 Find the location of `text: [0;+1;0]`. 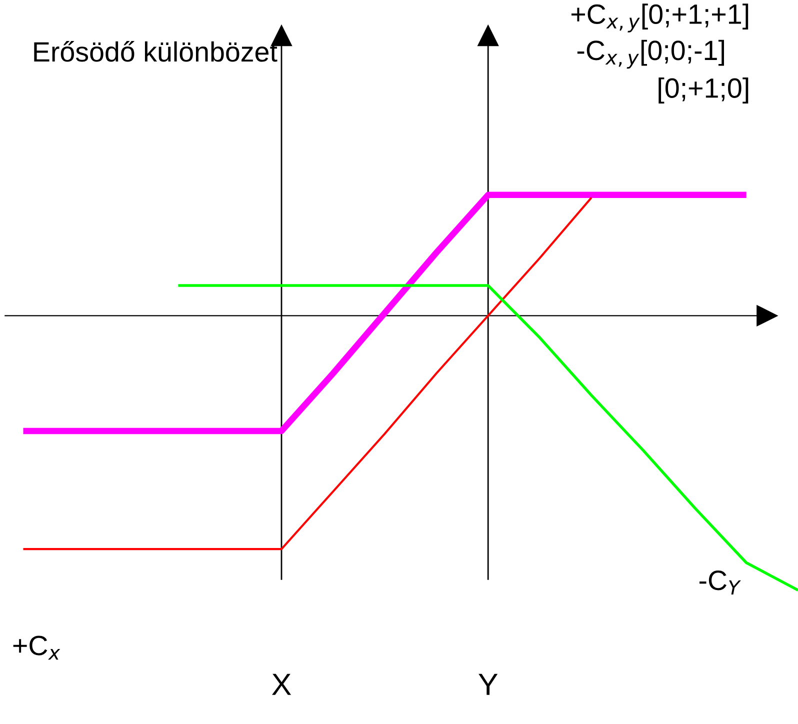

text: [0;+1;0] is located at coordinates (703, 91).